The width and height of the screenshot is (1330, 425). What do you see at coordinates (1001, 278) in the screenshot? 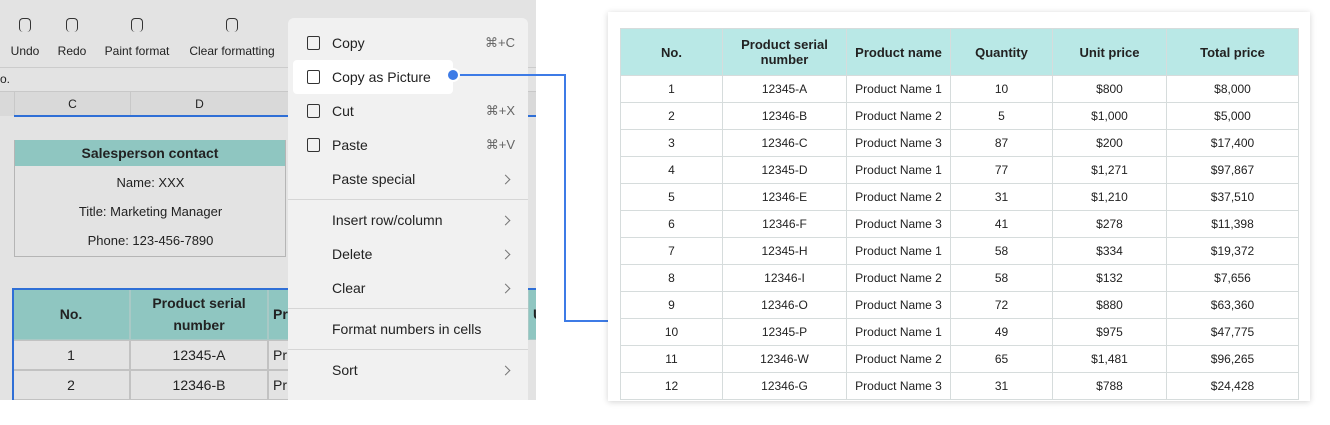
I see `table-cell: 58` at bounding box center [1001, 278].